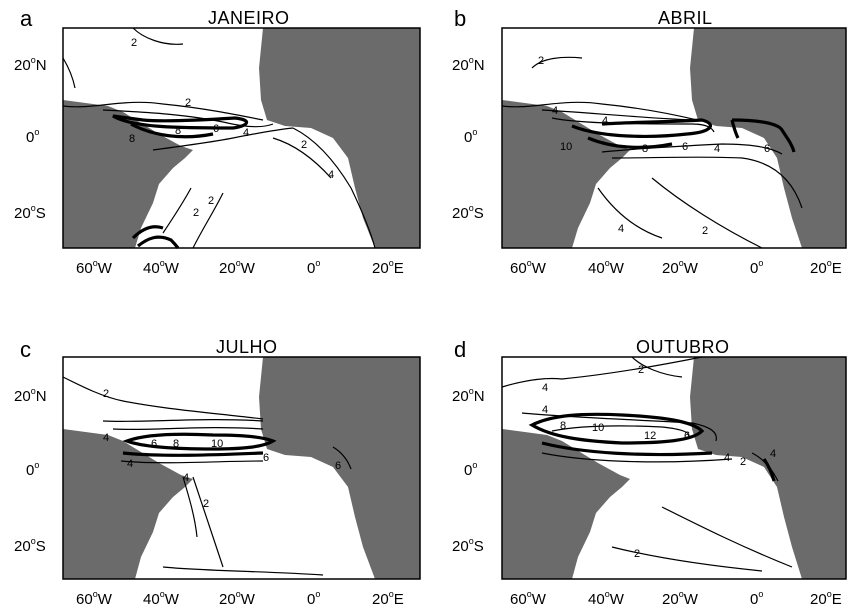 This screenshot has width=852, height=610. Describe the element at coordinates (460, 18) in the screenshot. I see `panel-letter: b` at that location.